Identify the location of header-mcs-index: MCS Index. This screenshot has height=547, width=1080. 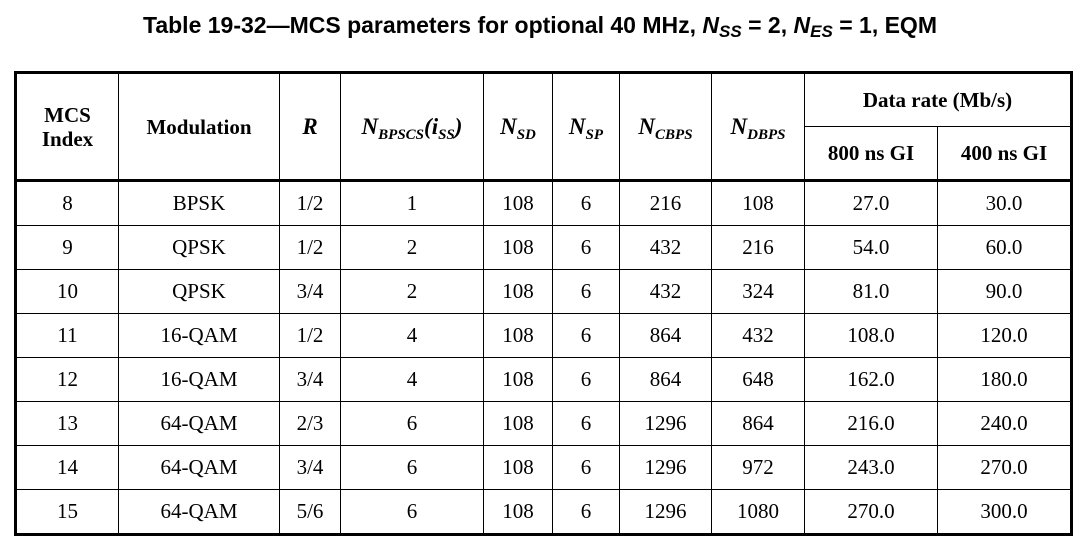
(67, 127).